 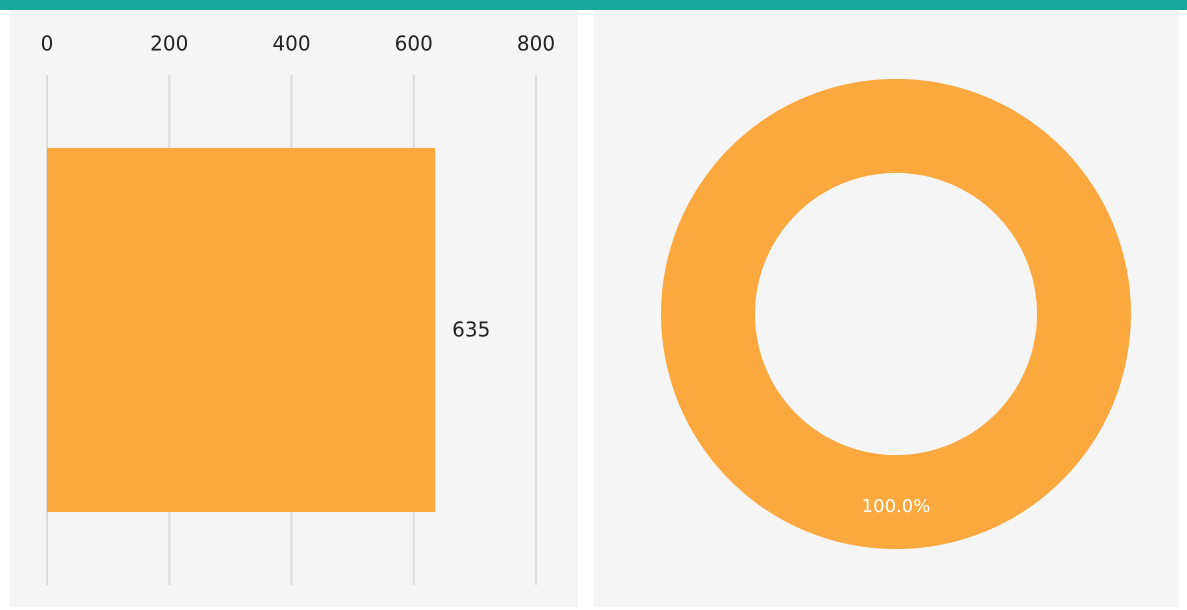 What do you see at coordinates (169, 44) in the screenshot?
I see `x-tick-label: 200` at bounding box center [169, 44].